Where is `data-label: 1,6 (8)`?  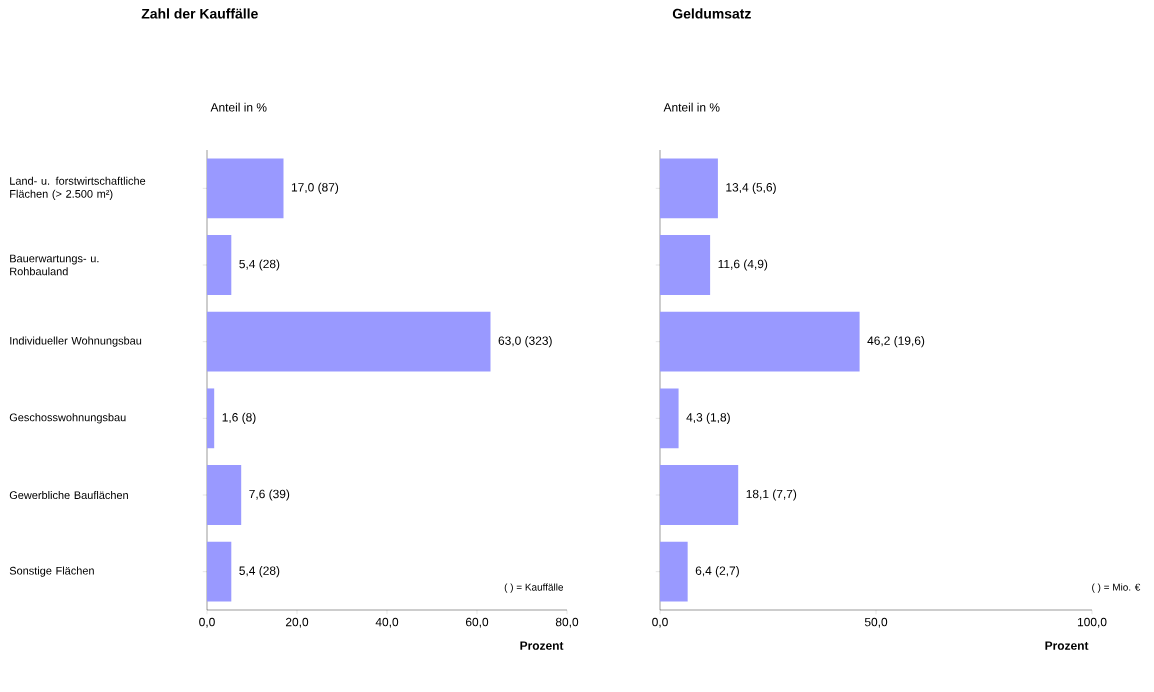 data-label: 1,6 (8) is located at coordinates (239, 418).